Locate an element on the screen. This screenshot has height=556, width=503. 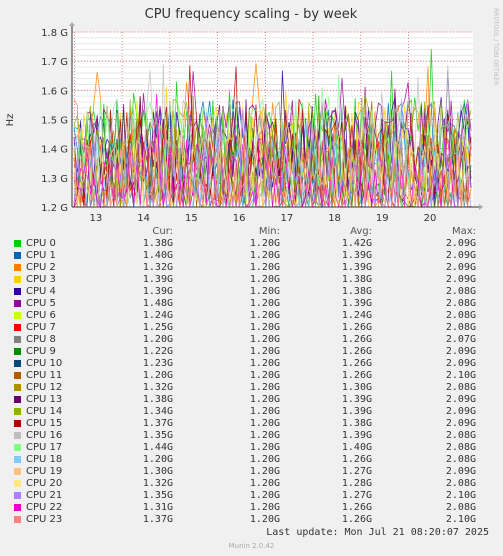
x-tick-label: 14 is located at coordinates (143, 218).